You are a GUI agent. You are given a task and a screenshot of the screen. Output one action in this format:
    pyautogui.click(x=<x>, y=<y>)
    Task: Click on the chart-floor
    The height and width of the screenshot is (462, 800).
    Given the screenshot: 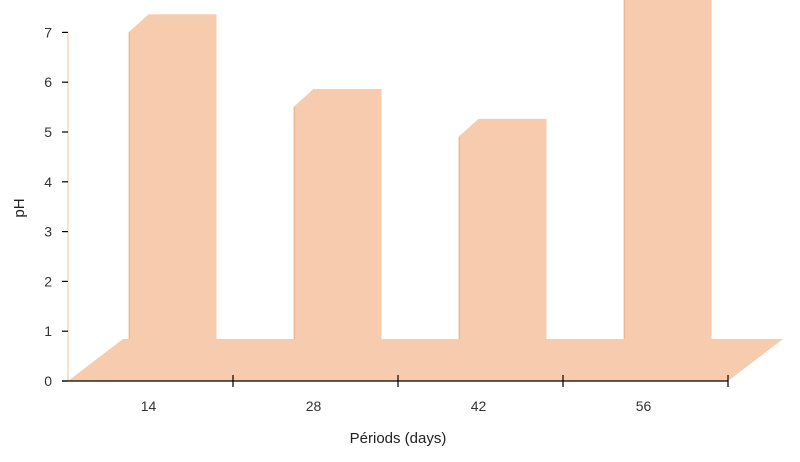 What is the action you would take?
    pyautogui.click(x=425, y=360)
    